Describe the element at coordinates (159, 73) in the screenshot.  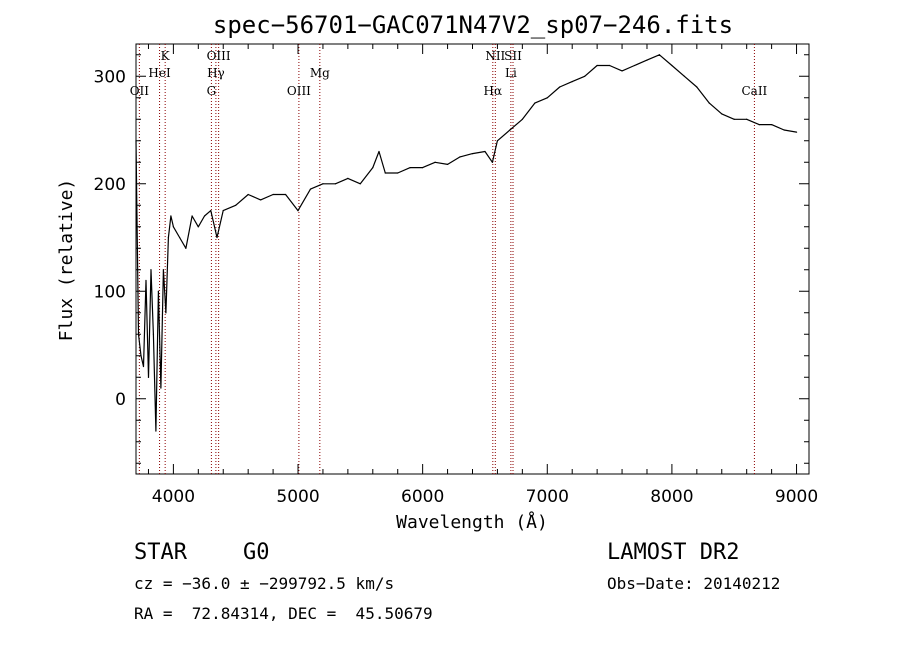
I see `line-marker-label: HeI` at that location.